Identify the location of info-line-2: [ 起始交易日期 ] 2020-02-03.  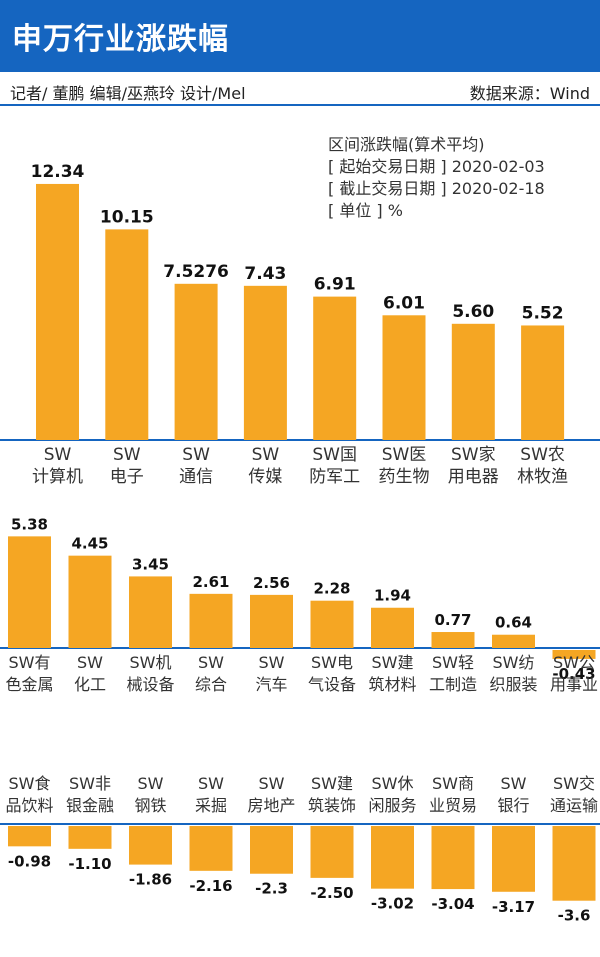
(436, 166).